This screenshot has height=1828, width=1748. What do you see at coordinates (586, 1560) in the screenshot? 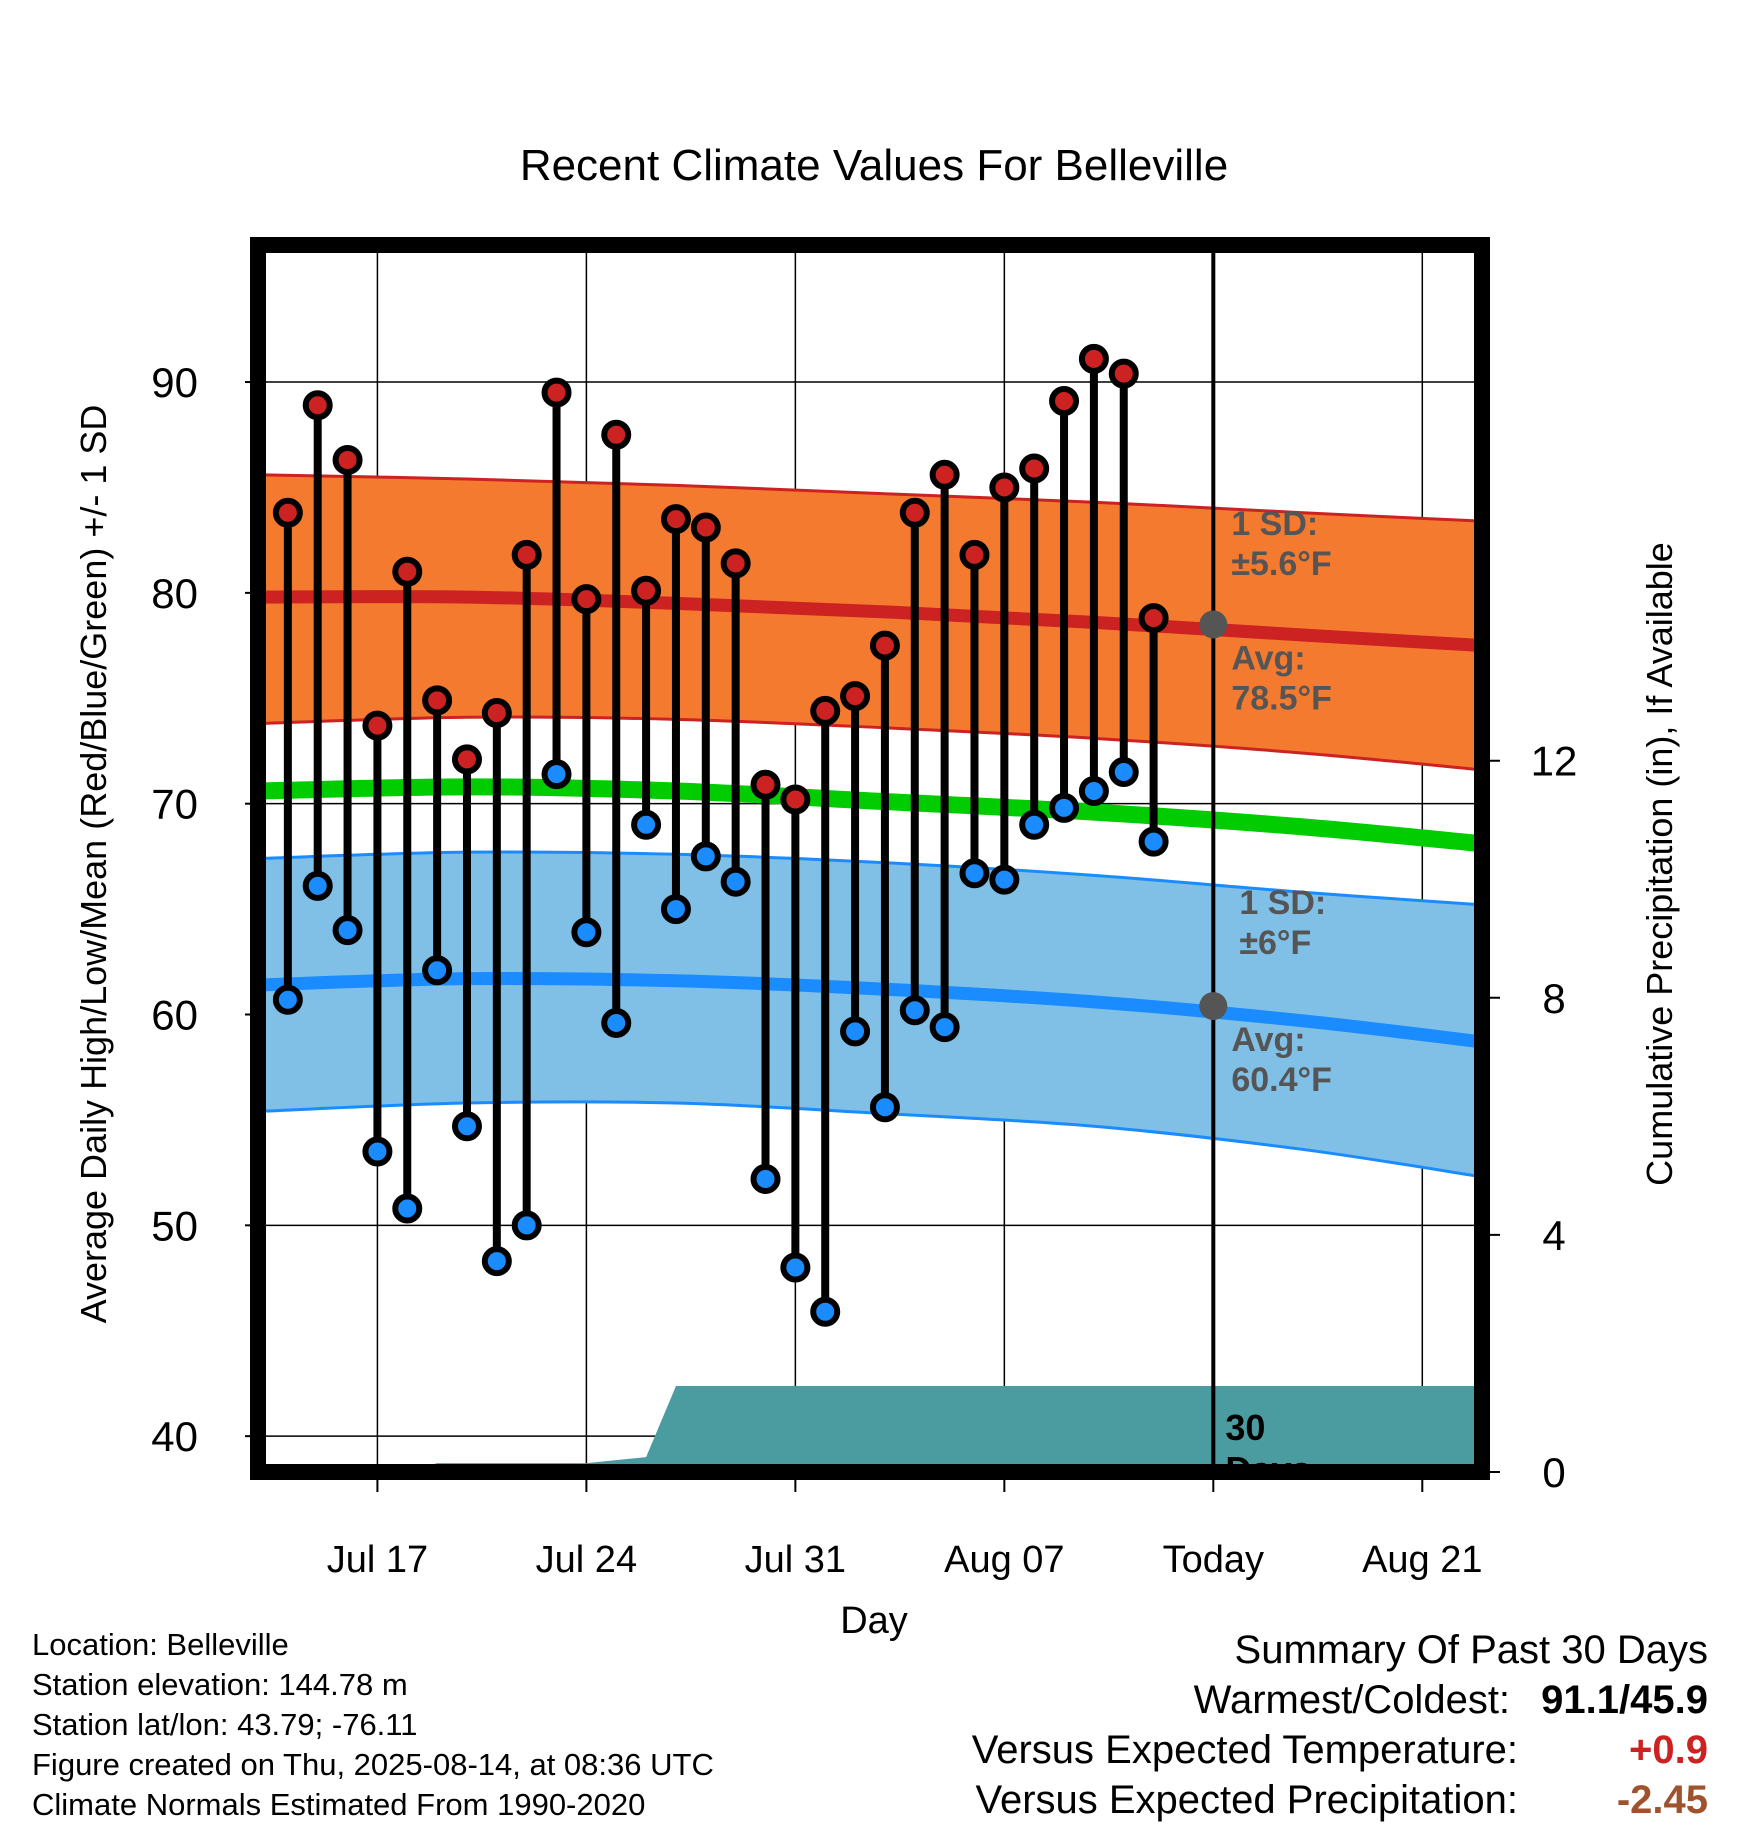
I see `x-tick-label: Jul 24` at bounding box center [586, 1560].